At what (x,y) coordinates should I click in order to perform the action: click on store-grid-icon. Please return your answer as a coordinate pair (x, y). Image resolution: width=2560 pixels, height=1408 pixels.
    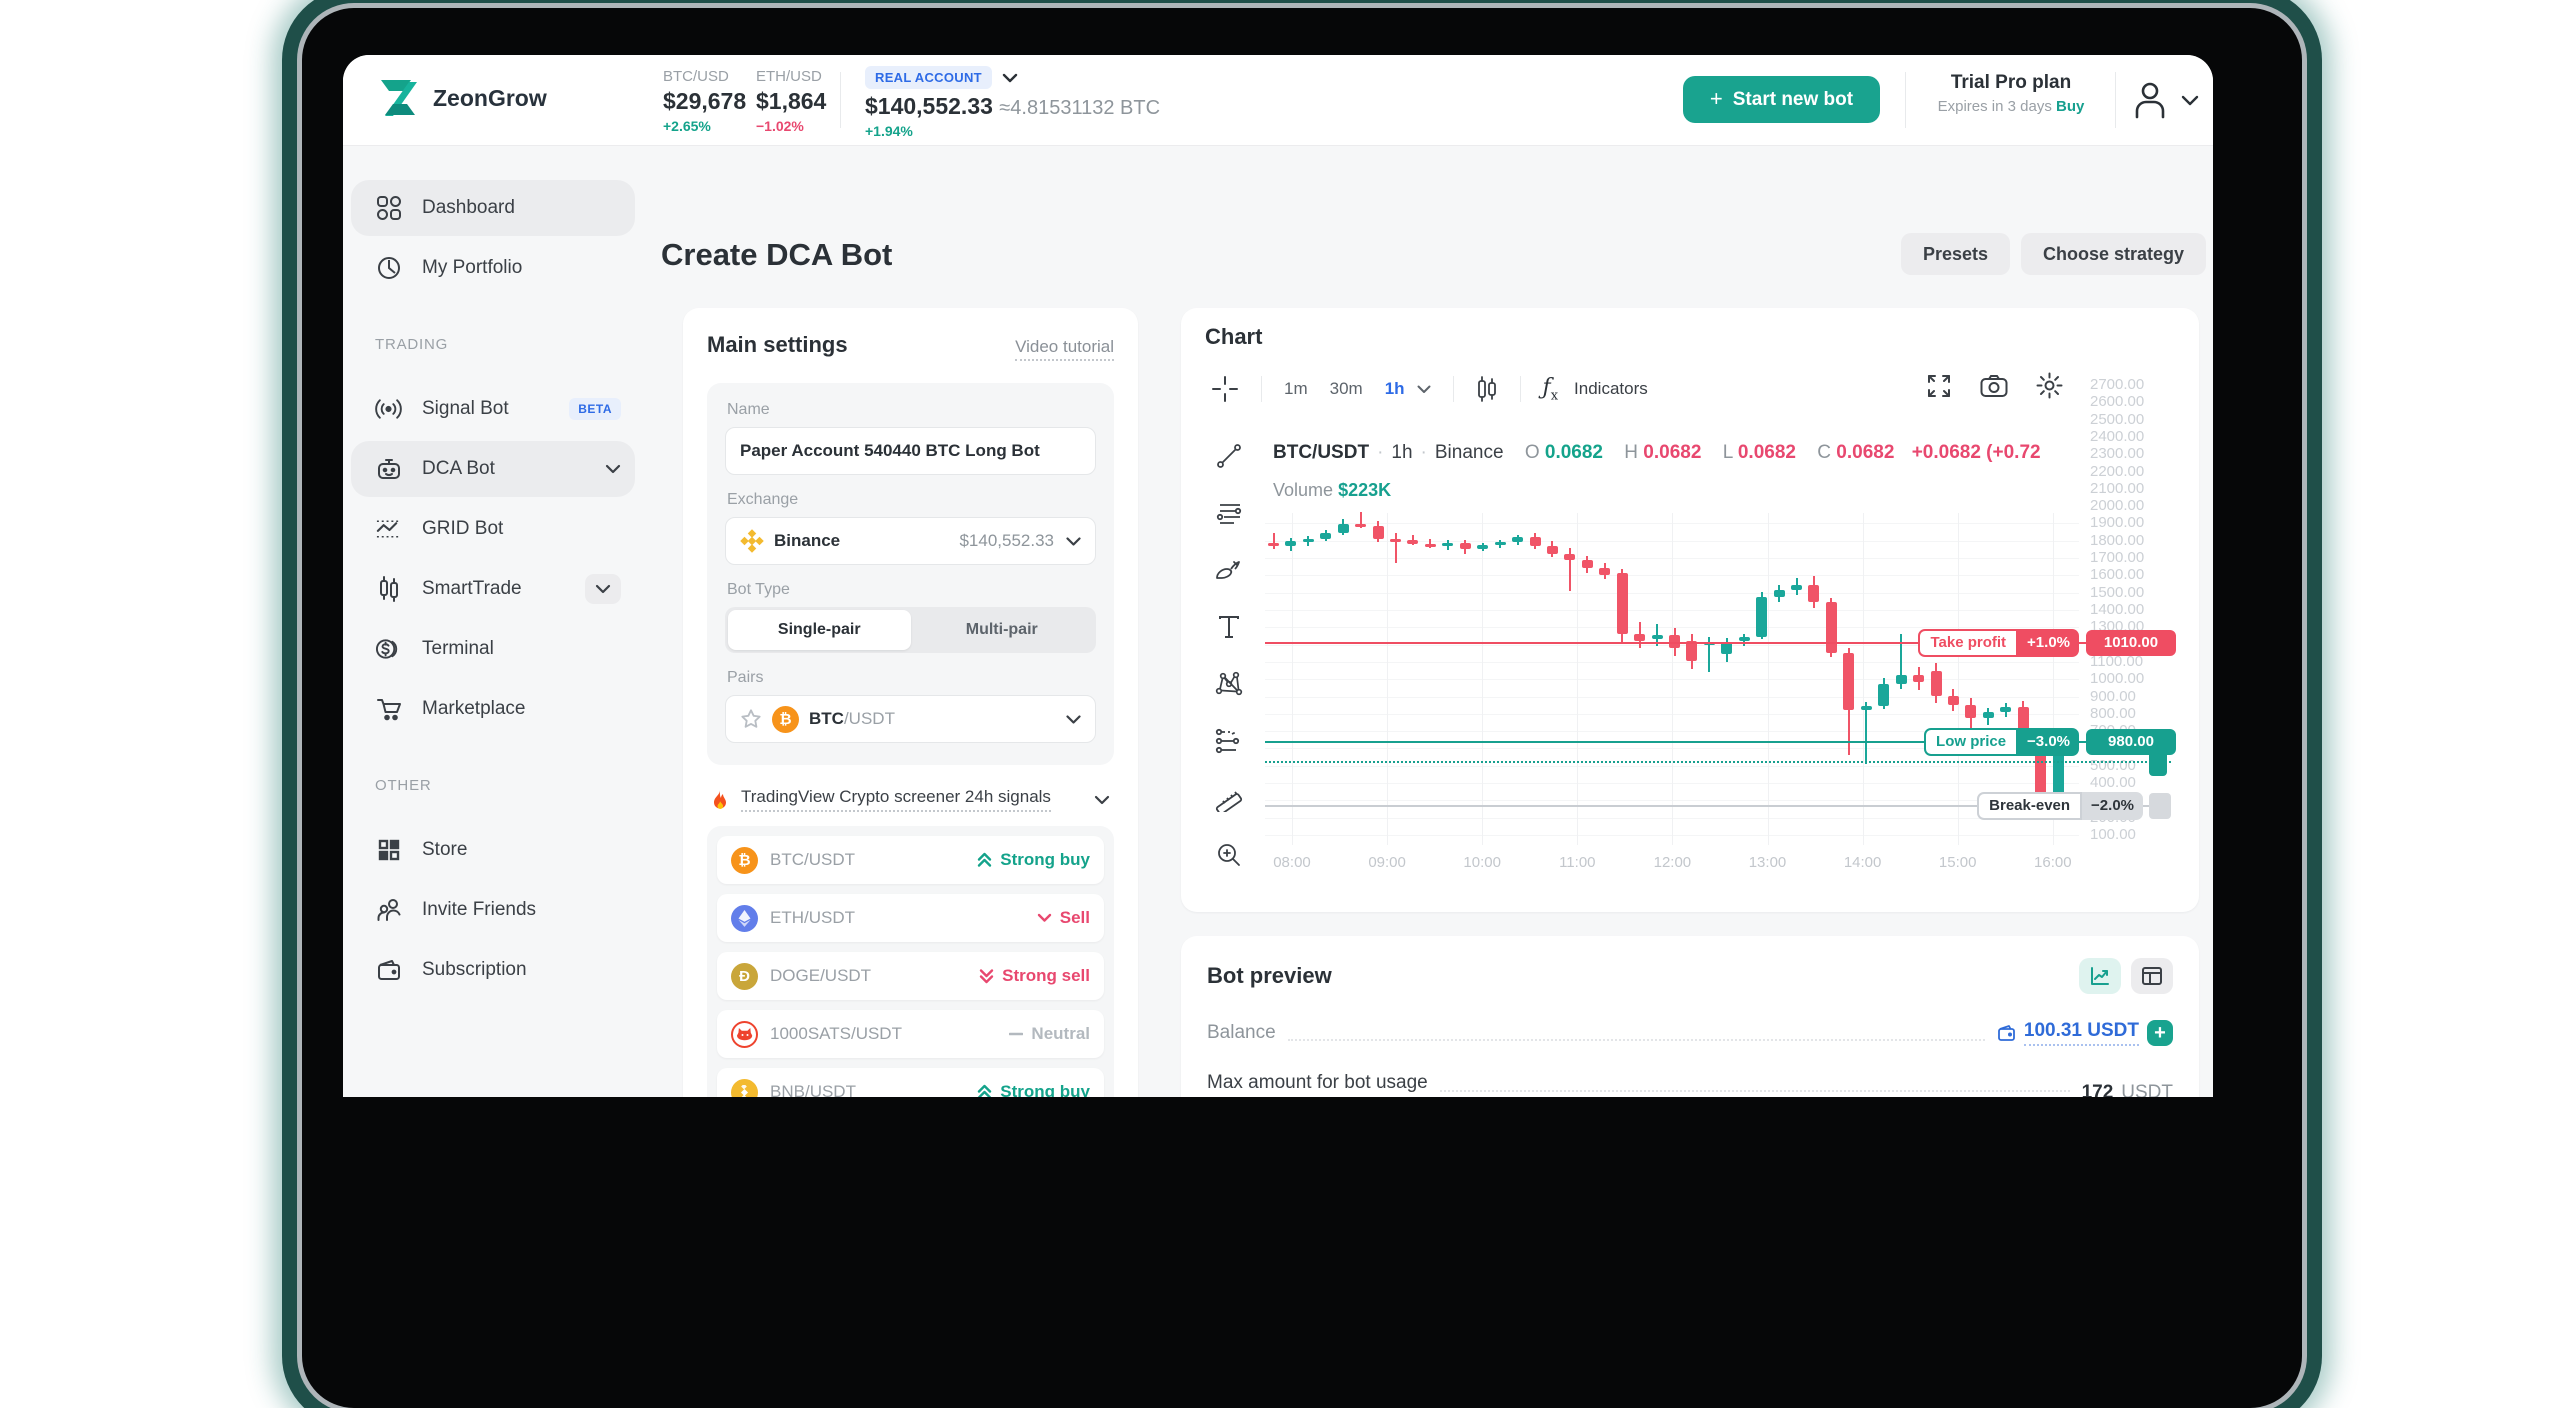
    Looking at the image, I should click on (388, 850).